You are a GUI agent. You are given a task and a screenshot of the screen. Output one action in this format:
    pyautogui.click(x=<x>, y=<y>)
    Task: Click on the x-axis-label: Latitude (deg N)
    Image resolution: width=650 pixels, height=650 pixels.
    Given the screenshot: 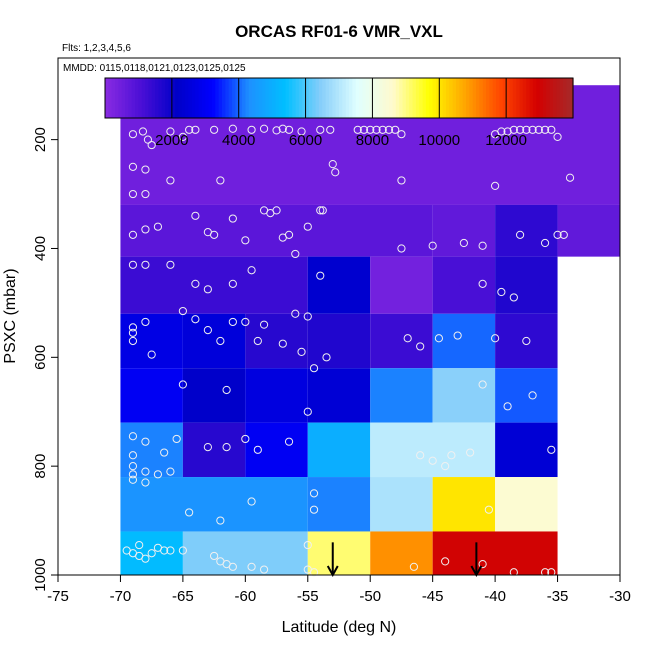 What is the action you would take?
    pyautogui.click(x=339, y=627)
    